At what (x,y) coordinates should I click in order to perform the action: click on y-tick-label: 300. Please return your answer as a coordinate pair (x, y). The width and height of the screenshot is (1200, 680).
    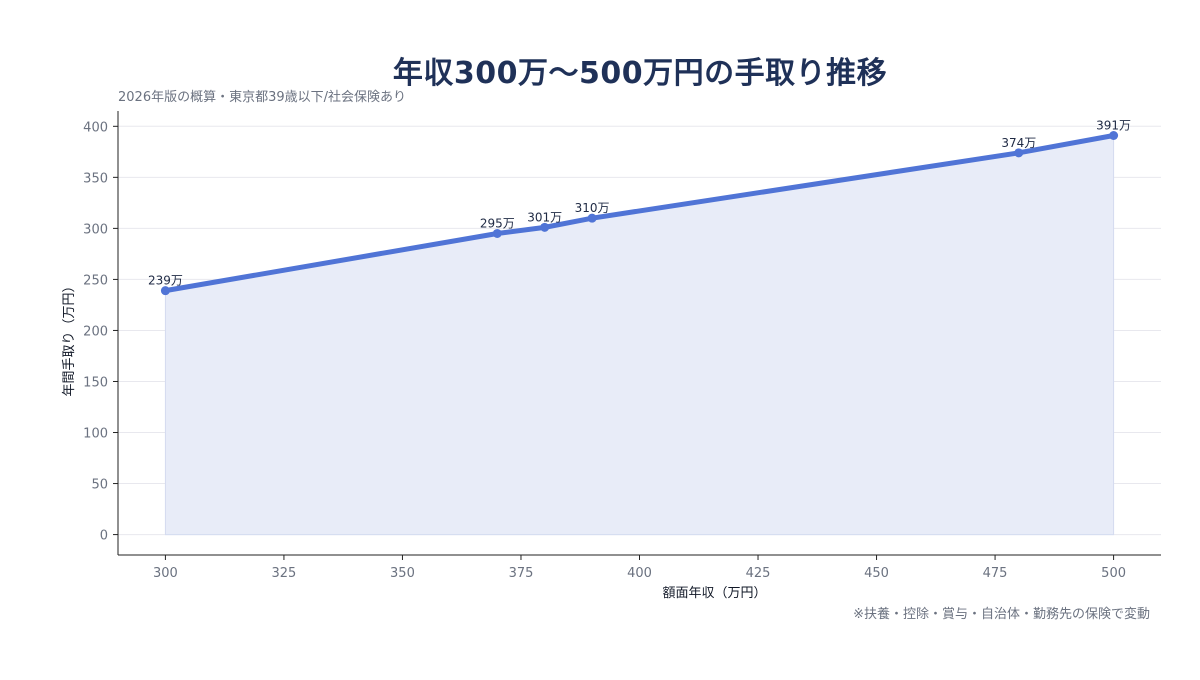
    Looking at the image, I should click on (95, 229).